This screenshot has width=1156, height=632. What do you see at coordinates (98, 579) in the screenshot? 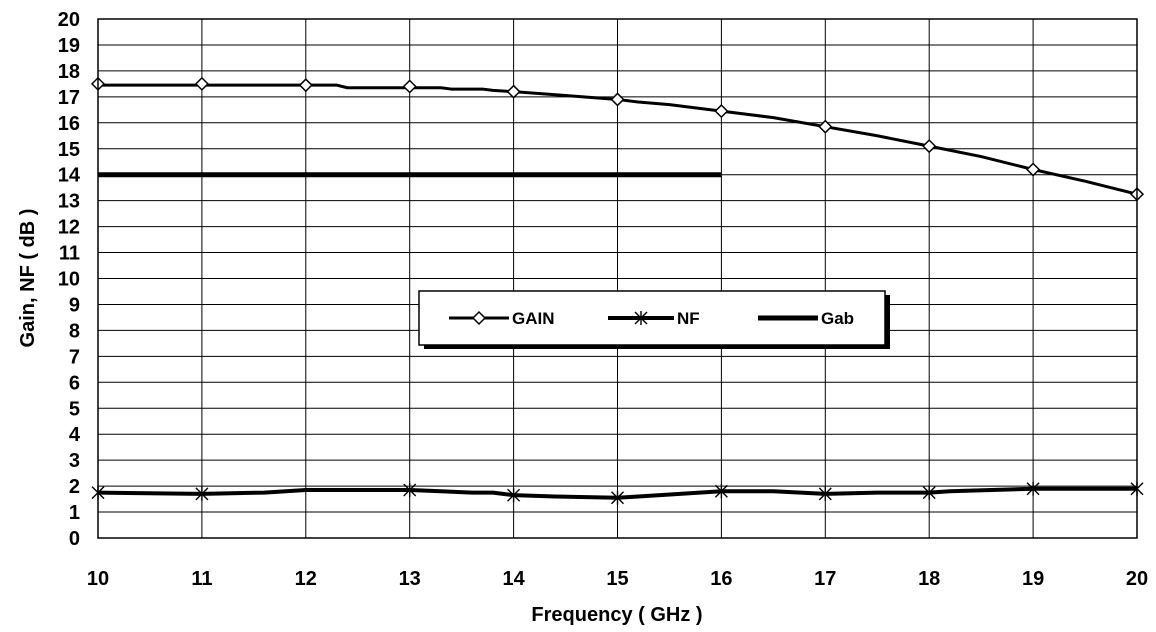
I see `x-tick-label: 10` at bounding box center [98, 579].